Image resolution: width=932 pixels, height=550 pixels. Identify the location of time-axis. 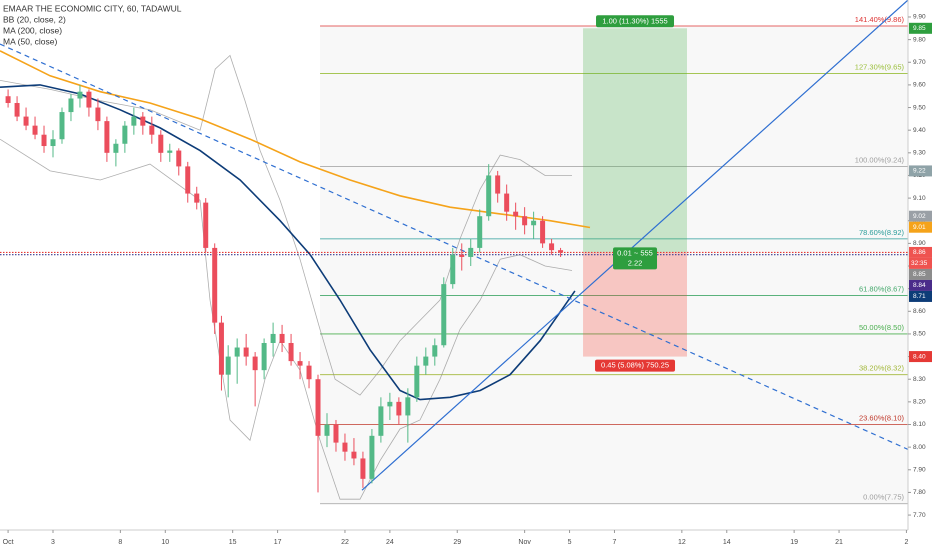
(466, 540).